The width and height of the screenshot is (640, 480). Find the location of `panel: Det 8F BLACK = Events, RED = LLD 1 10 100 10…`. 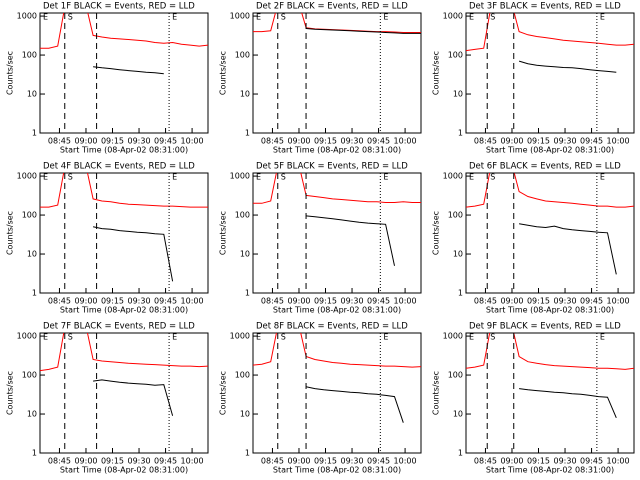

panel: Det 8F BLACK = Events, RED = LLD 1 10 100 10… is located at coordinates (320, 398).